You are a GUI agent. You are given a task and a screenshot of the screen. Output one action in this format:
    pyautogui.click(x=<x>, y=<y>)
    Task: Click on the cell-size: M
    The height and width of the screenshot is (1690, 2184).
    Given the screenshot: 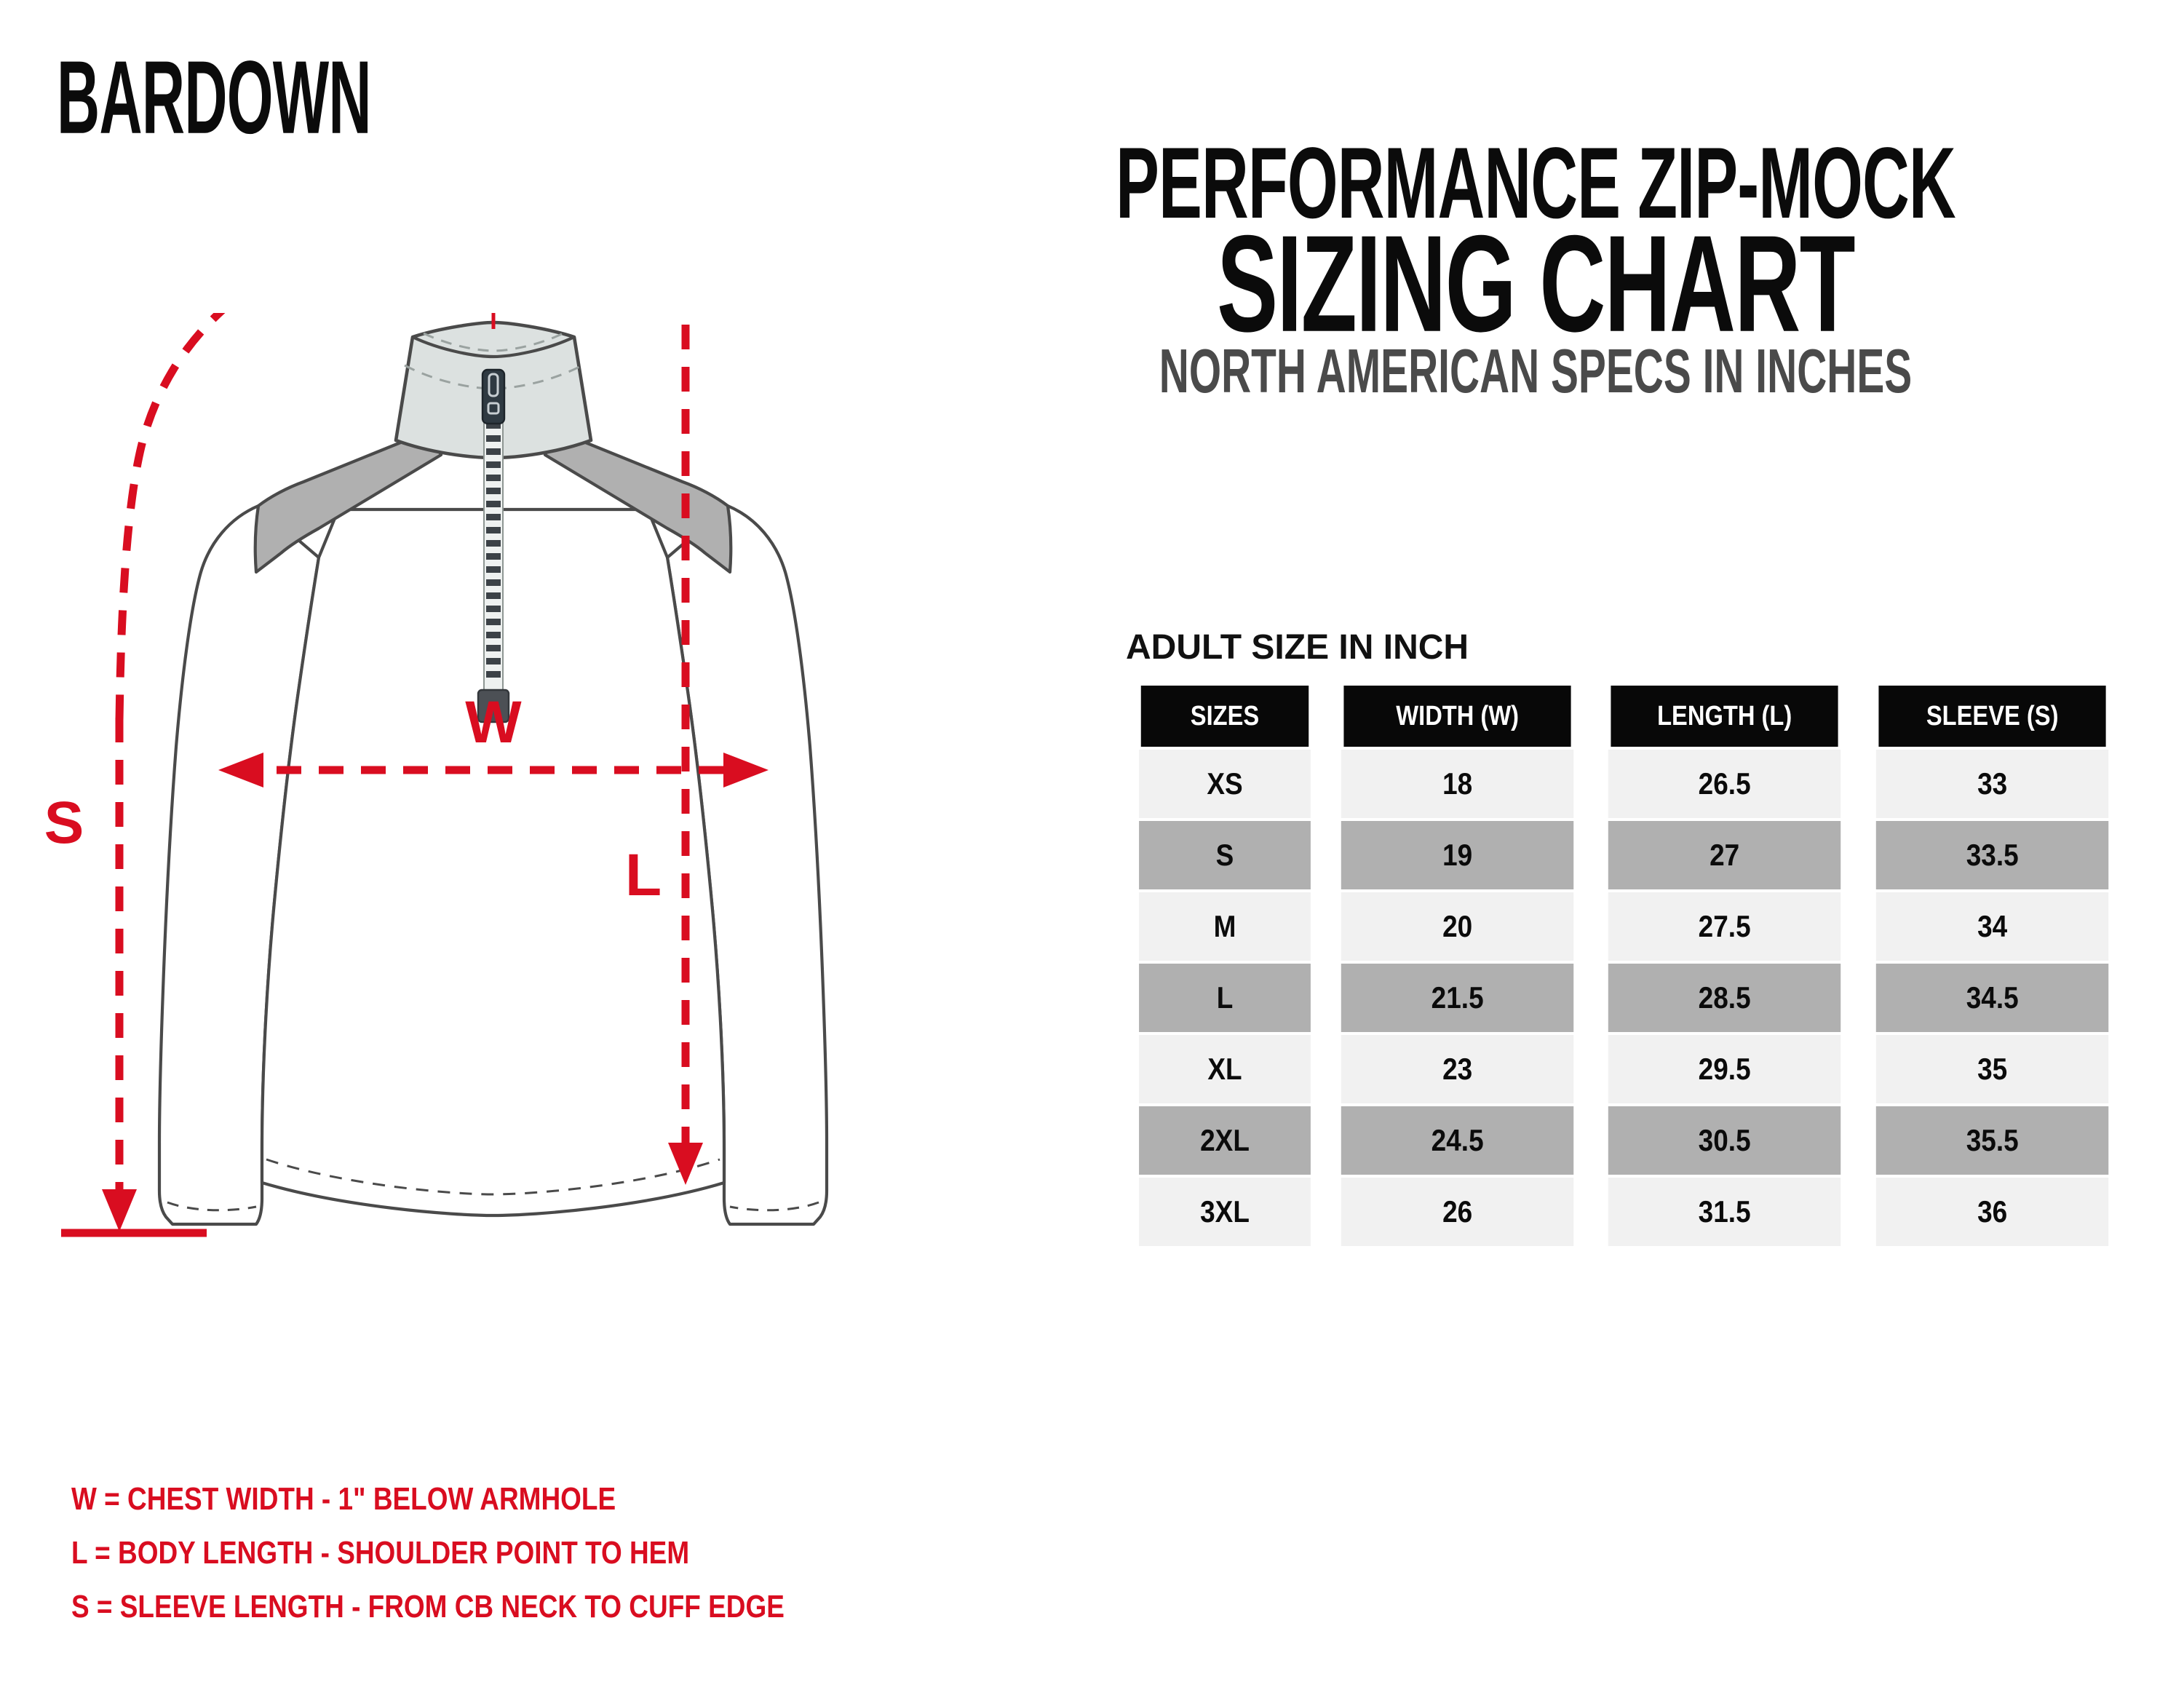 What is the action you would take?
    pyautogui.click(x=1225, y=926)
    